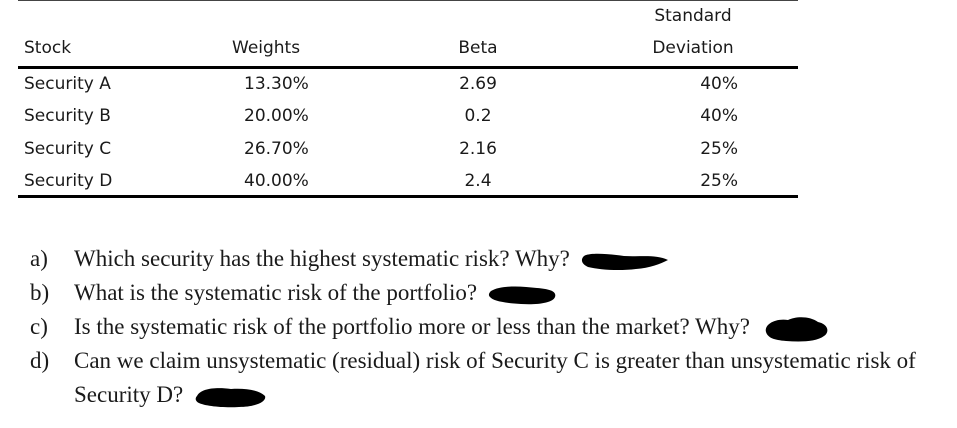 This screenshot has width=957, height=428. What do you see at coordinates (719, 116) in the screenshot?
I see `row-b-sd: 40%` at bounding box center [719, 116].